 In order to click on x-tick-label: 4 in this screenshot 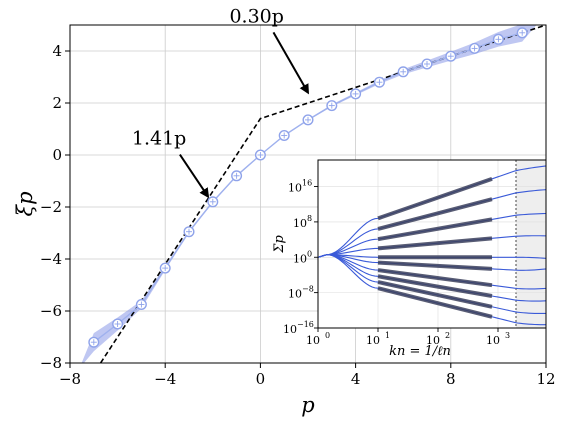, I will do `click(356, 379)`.